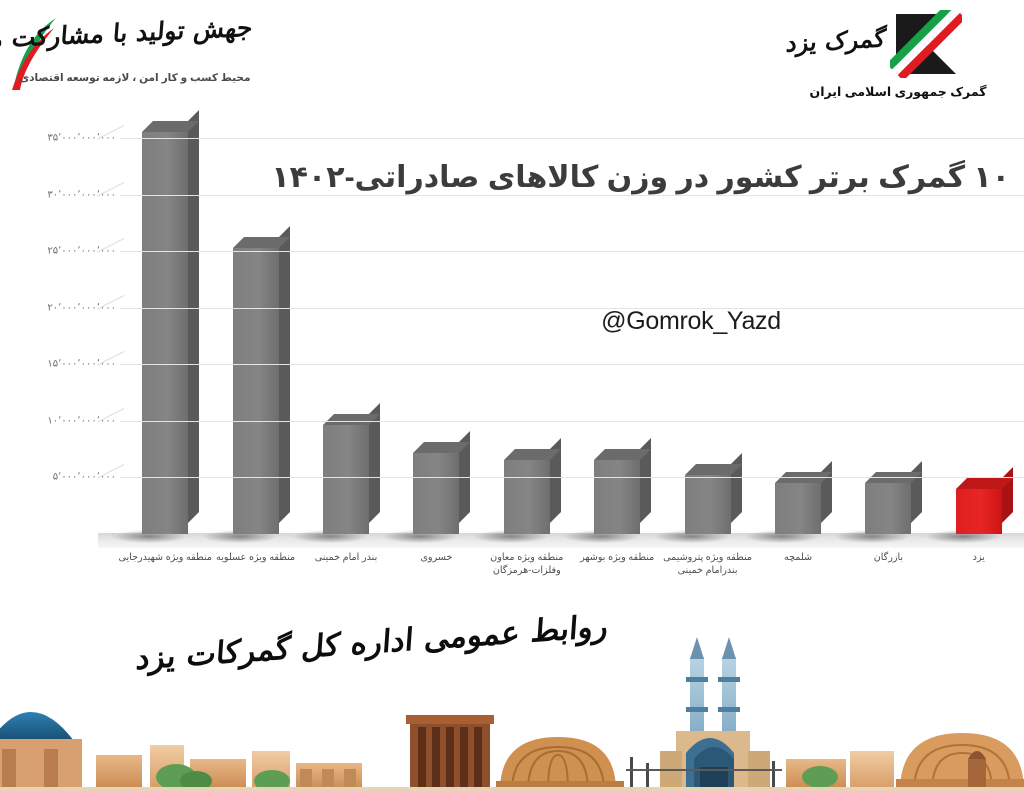 The height and width of the screenshot is (791, 1024). I want to click on bar-highlighted-yazd, so click(984, 500).